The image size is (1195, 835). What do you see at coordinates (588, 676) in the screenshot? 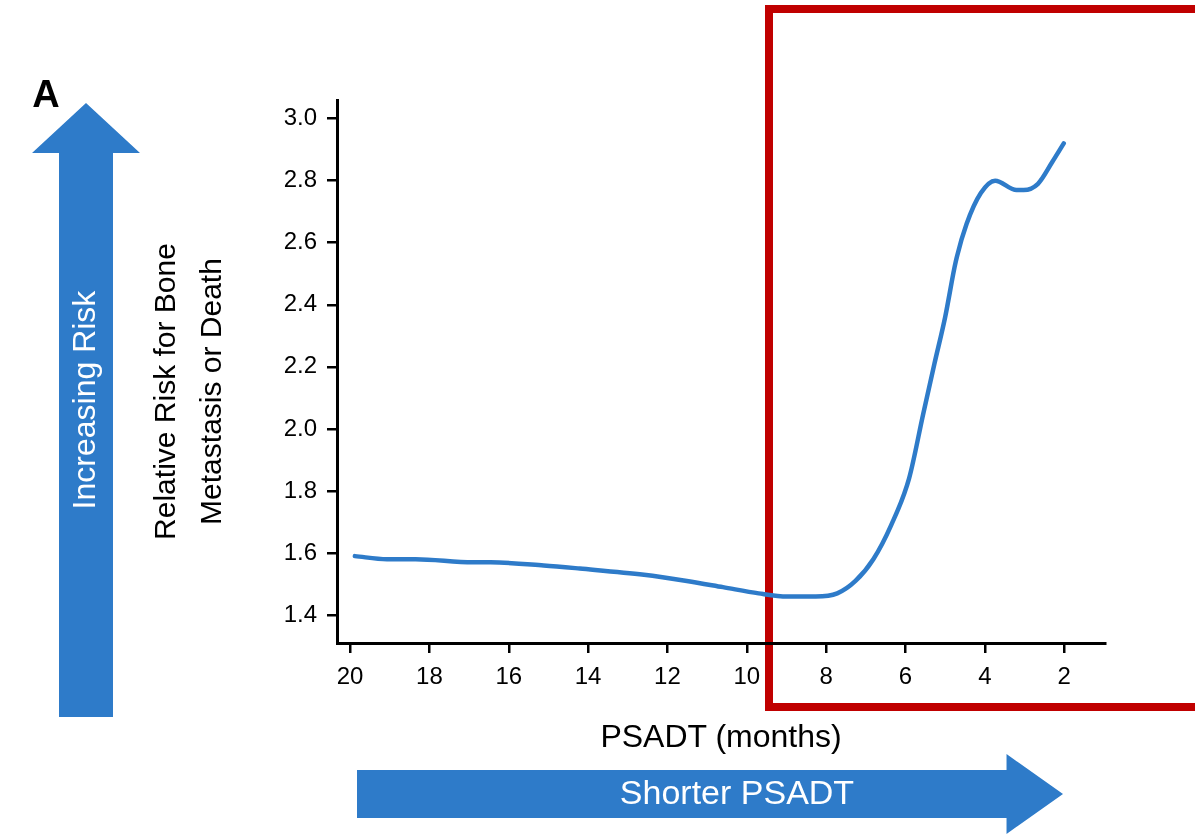
I see `x-tick-label: 14` at bounding box center [588, 676].